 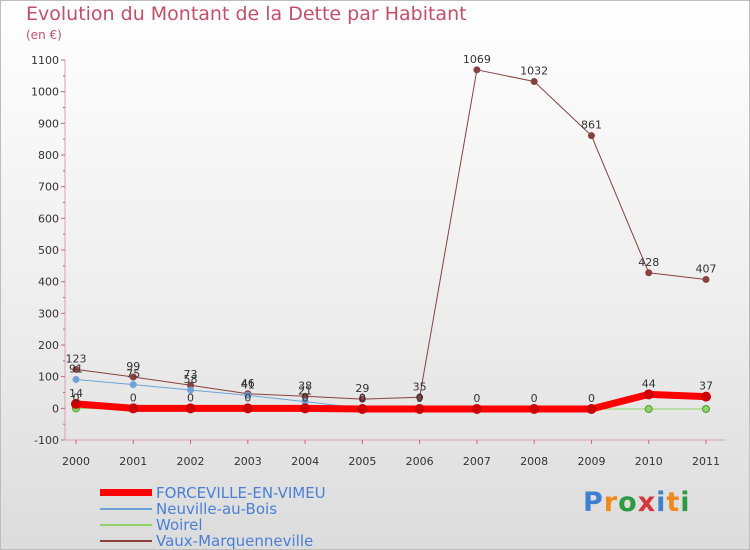 What do you see at coordinates (45, 92) in the screenshot?
I see `y-tick-label: 1000` at bounding box center [45, 92].